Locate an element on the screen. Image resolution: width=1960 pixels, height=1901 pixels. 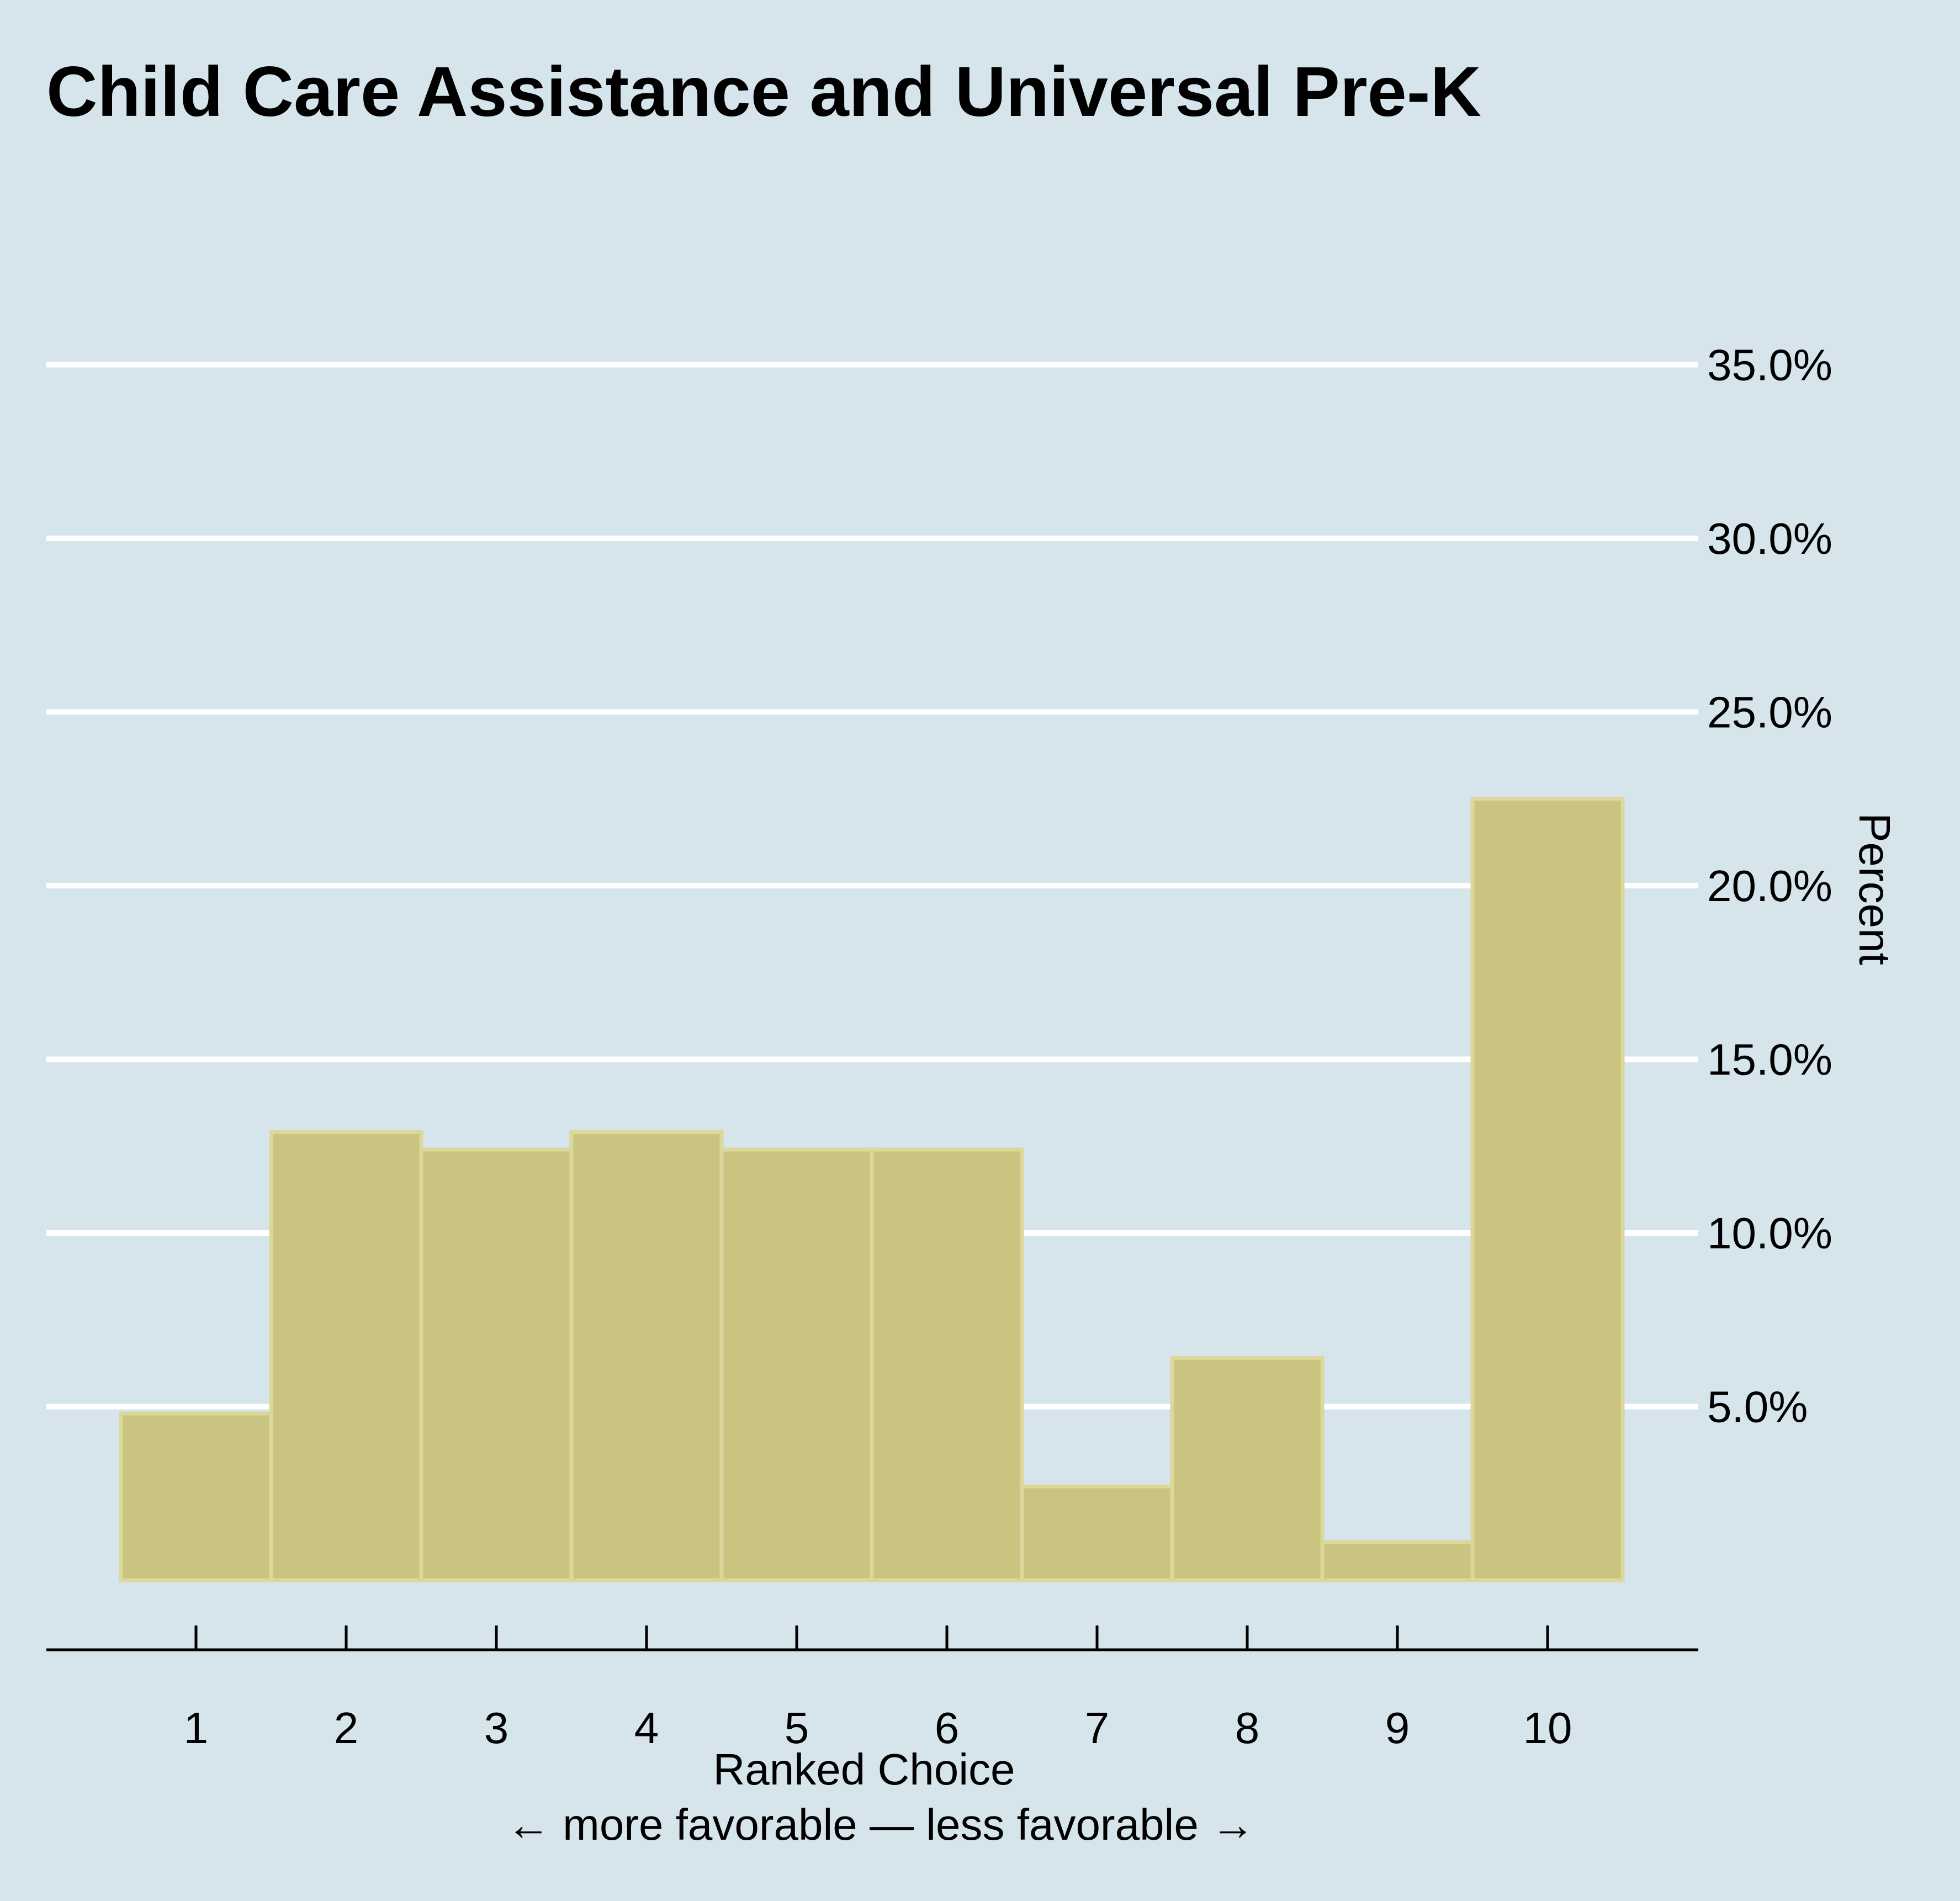
x-tick-labels: 1 2 3 4 5 6 7 8 9 10 is located at coordinates (878, 1727).